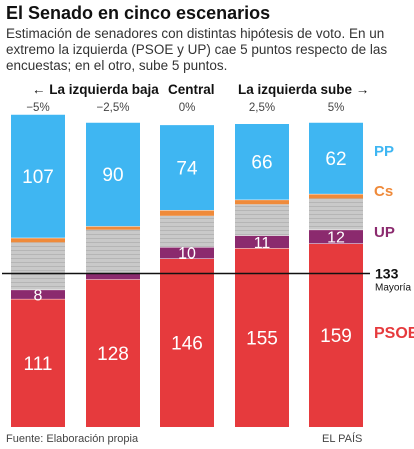  I want to click on category-label: 5%, so click(336, 108).